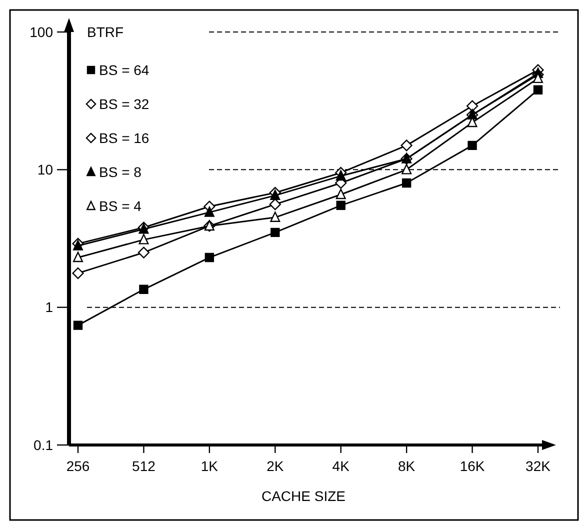  Describe the element at coordinates (49, 307) in the screenshot. I see `y-tick-label: 1` at that location.